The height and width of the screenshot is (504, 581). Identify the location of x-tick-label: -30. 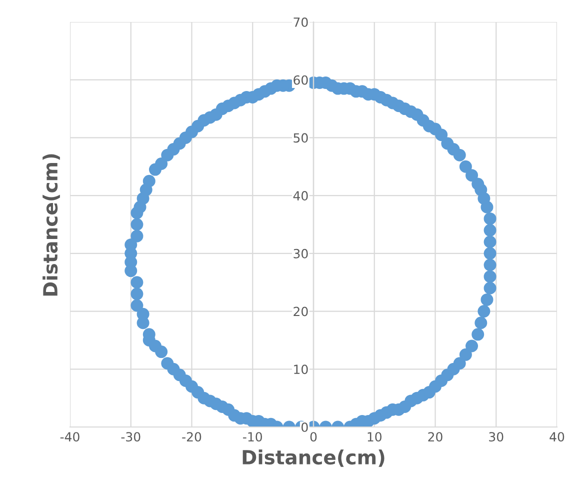
(130, 437).